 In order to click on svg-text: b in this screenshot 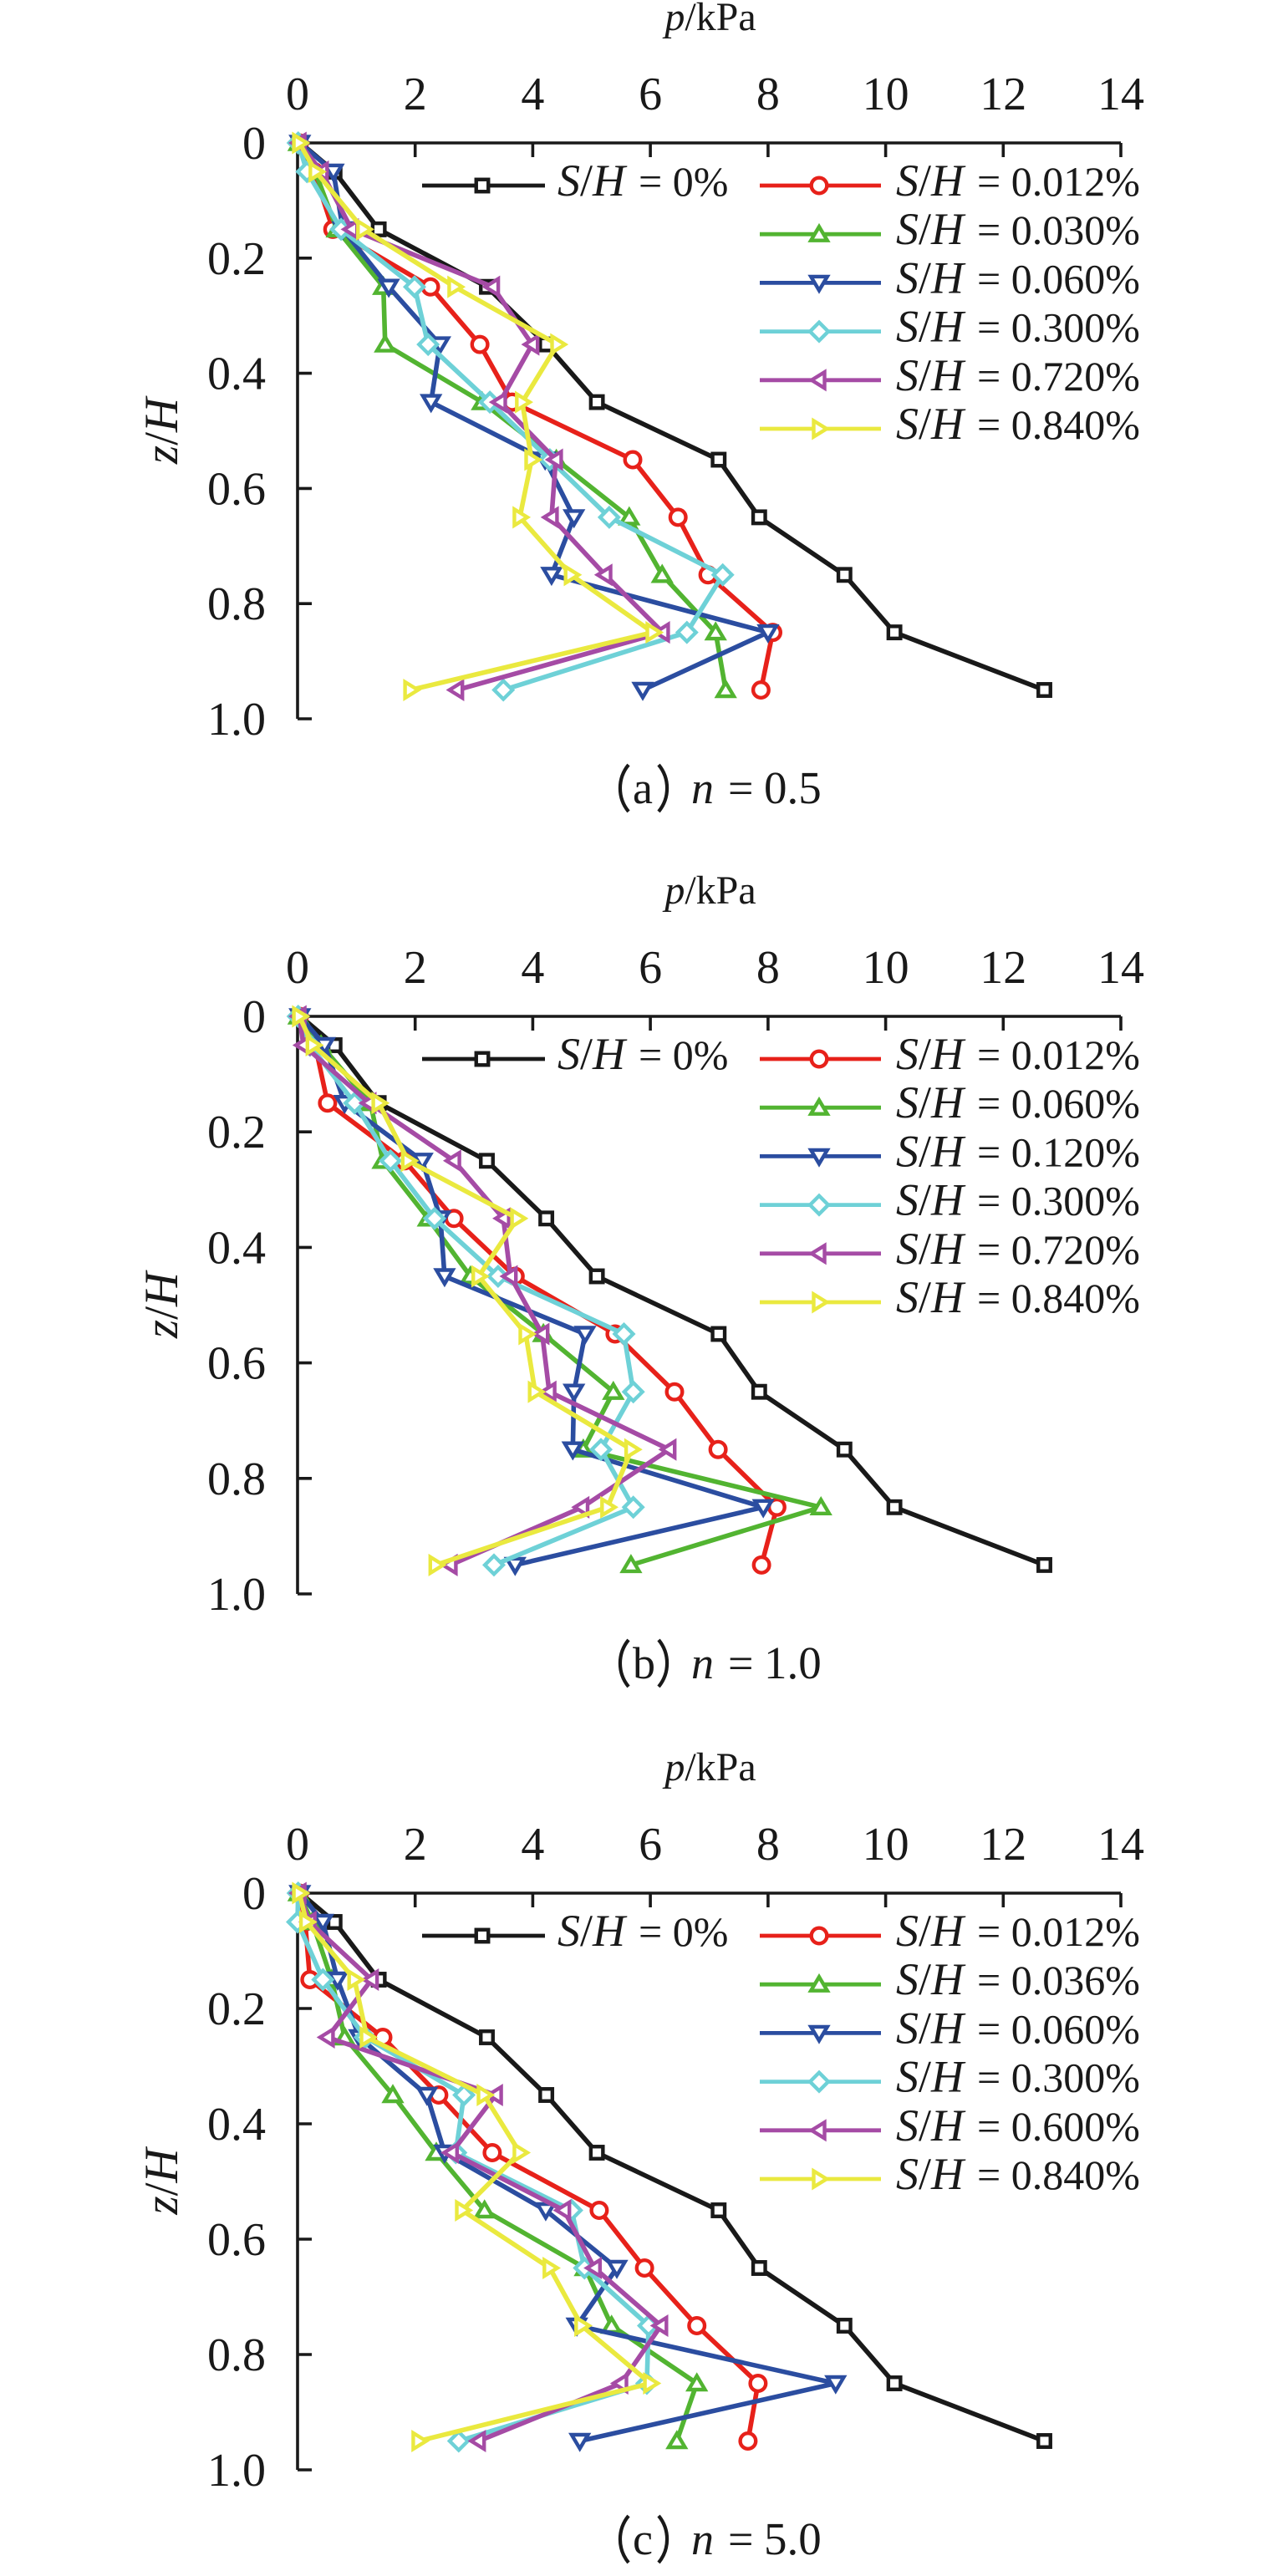, I will do `click(644, 1663)`.